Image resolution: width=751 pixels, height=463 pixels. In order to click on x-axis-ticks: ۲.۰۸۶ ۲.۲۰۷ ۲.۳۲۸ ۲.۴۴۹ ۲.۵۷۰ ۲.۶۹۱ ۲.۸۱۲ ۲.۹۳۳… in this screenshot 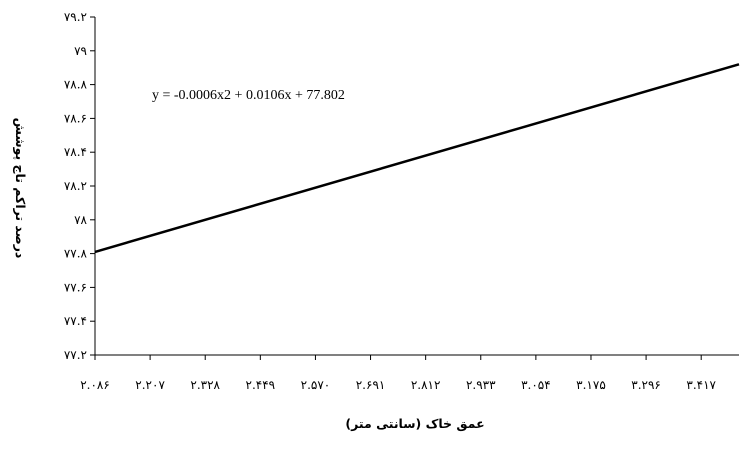, I will do `click(398, 373)`.